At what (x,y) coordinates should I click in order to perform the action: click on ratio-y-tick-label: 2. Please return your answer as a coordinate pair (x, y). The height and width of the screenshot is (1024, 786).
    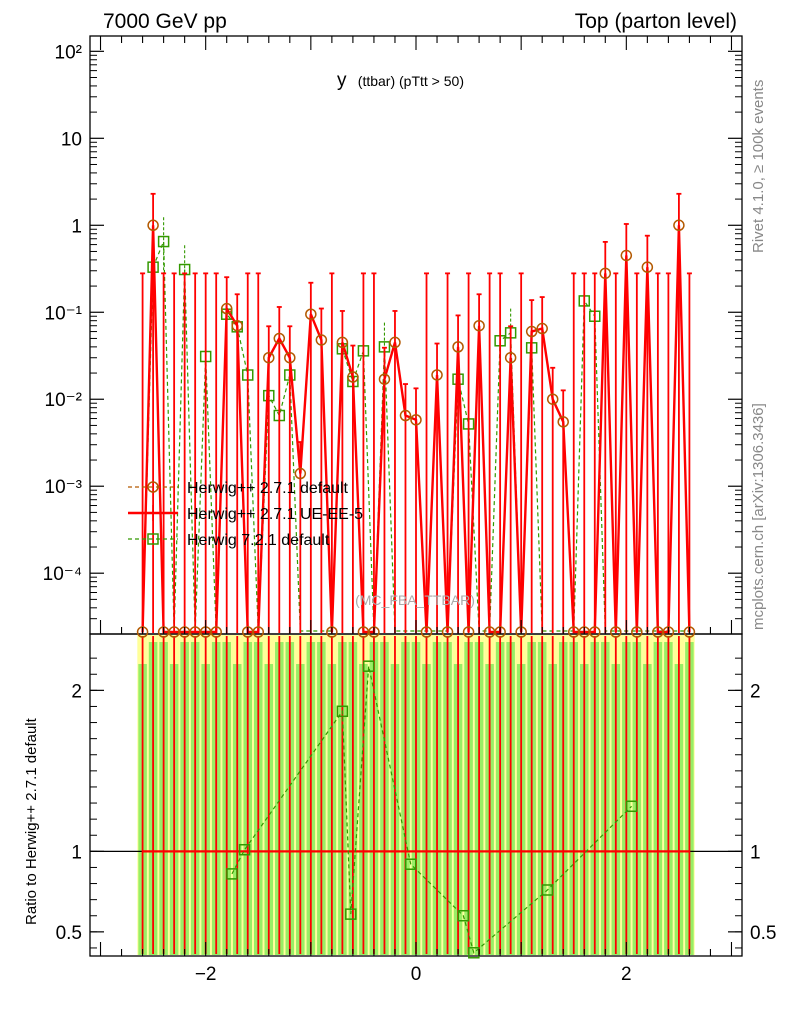
    Looking at the image, I should click on (76, 691).